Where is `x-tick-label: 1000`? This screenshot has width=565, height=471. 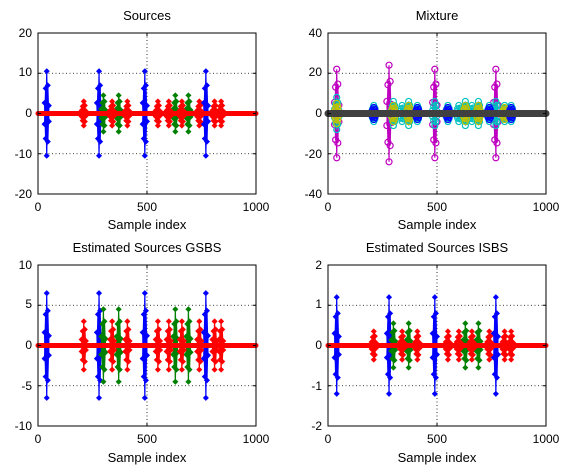
x-tick-label: 1000 is located at coordinates (546, 439).